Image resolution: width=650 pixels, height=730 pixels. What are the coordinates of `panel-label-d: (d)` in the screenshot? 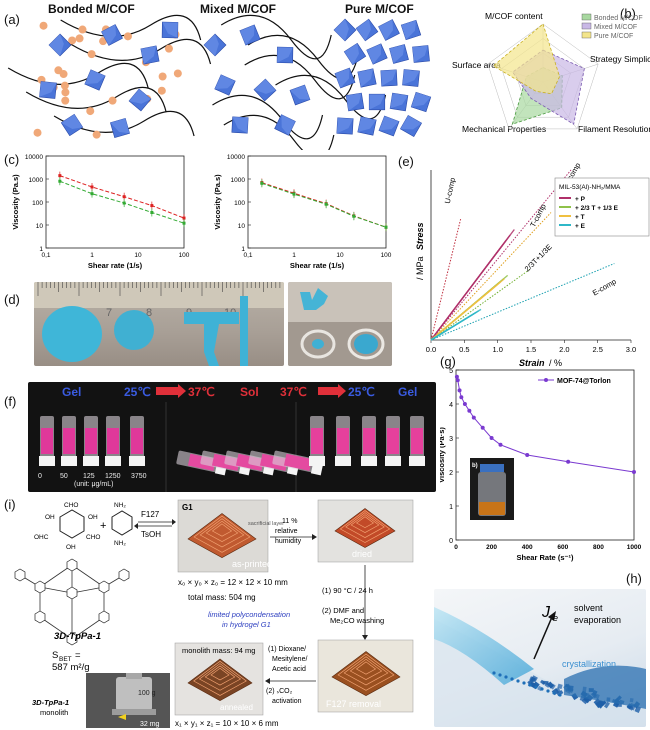 It's located at (12, 299).